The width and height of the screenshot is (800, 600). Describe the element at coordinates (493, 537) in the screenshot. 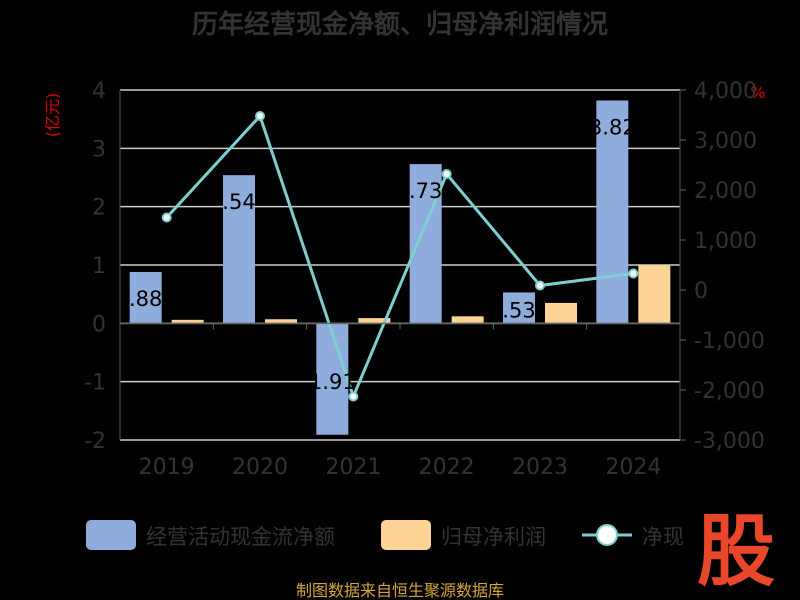

I see `legend-label-net-profit: 归母净利润` at that location.